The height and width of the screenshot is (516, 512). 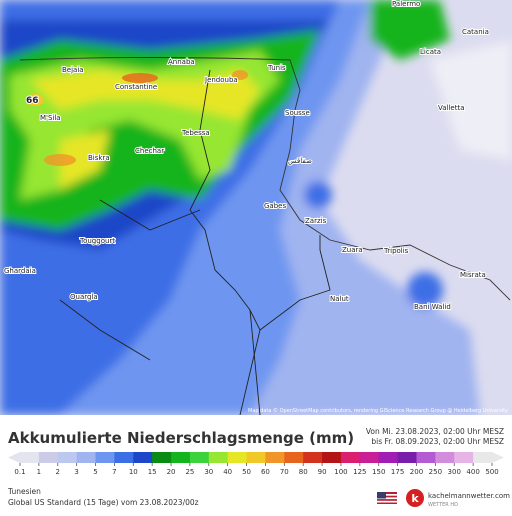 What do you see at coordinates (275, 206) in the screenshot?
I see `place-label: Gabes` at bounding box center [275, 206].